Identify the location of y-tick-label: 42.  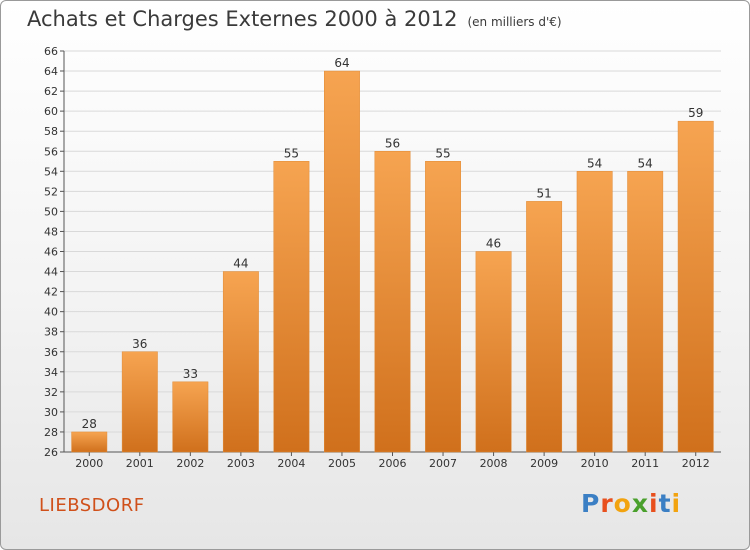
(51, 292).